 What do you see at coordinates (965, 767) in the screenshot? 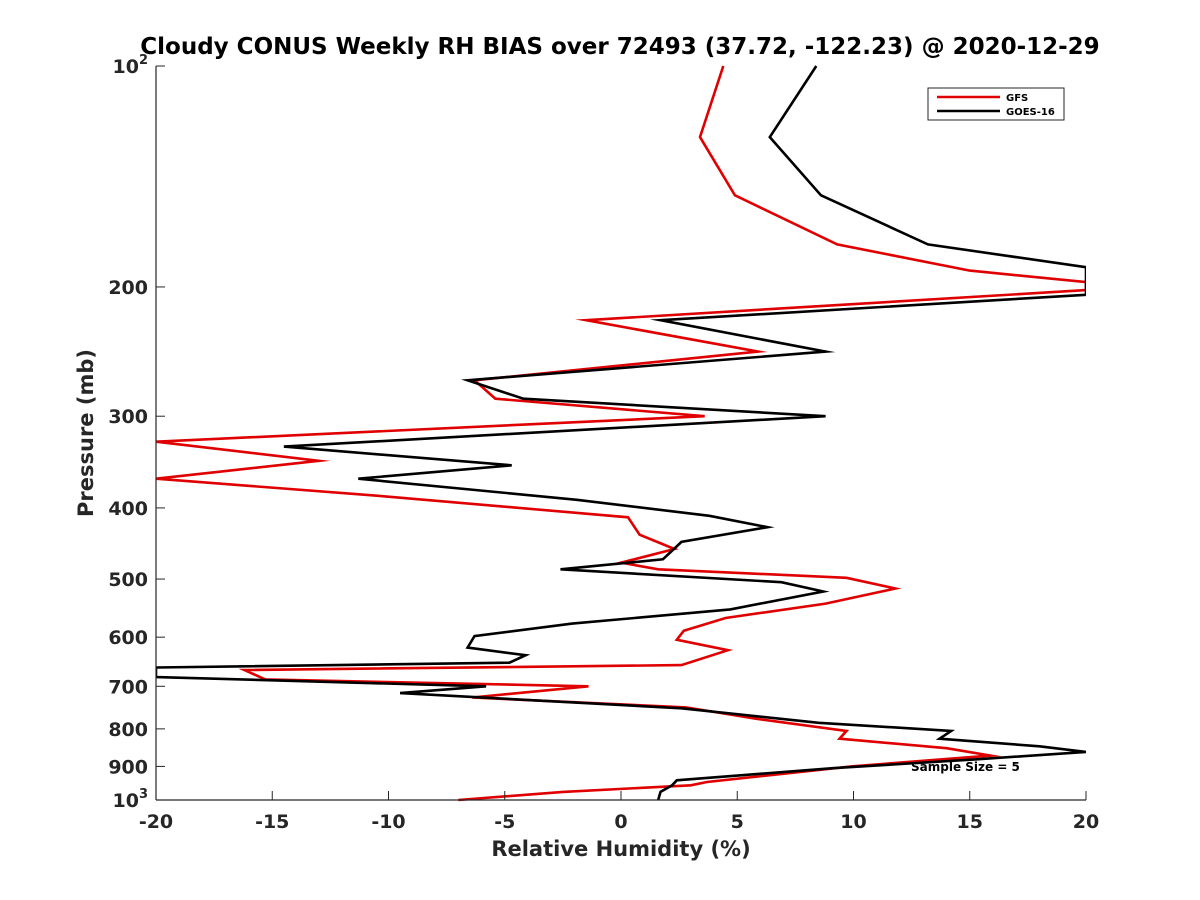
I see `sample-size-annotation: Sample Size = 5` at bounding box center [965, 767].